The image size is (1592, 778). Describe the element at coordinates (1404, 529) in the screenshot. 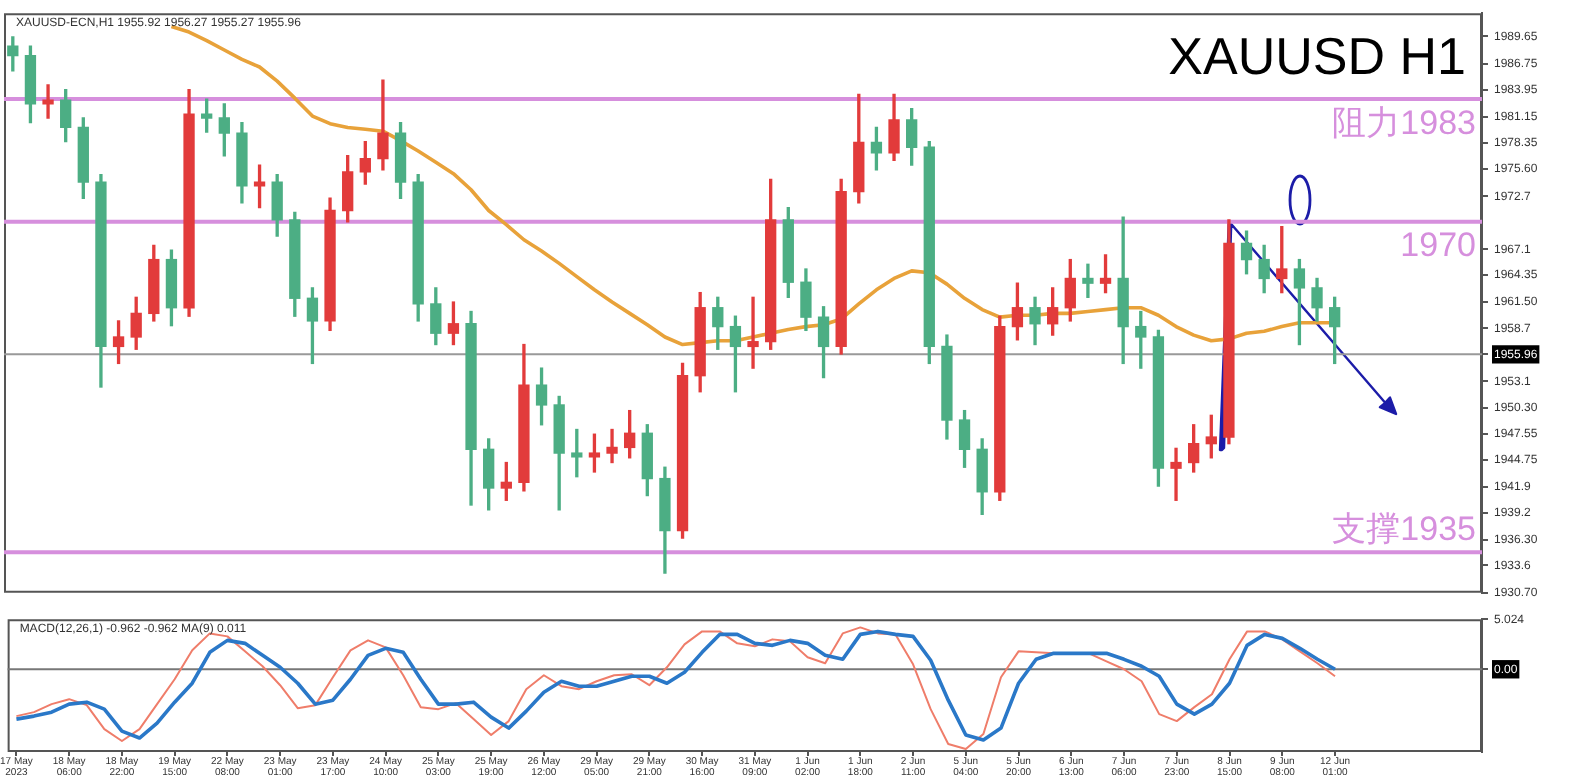

I see `ref-line-label: 支撑1935` at that location.